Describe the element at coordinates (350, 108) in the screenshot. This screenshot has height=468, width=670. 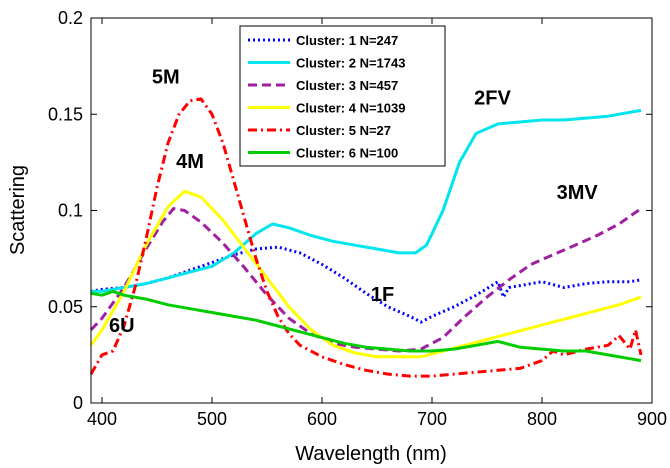
I see `legend-label: Cluster: 4 N=1039` at that location.